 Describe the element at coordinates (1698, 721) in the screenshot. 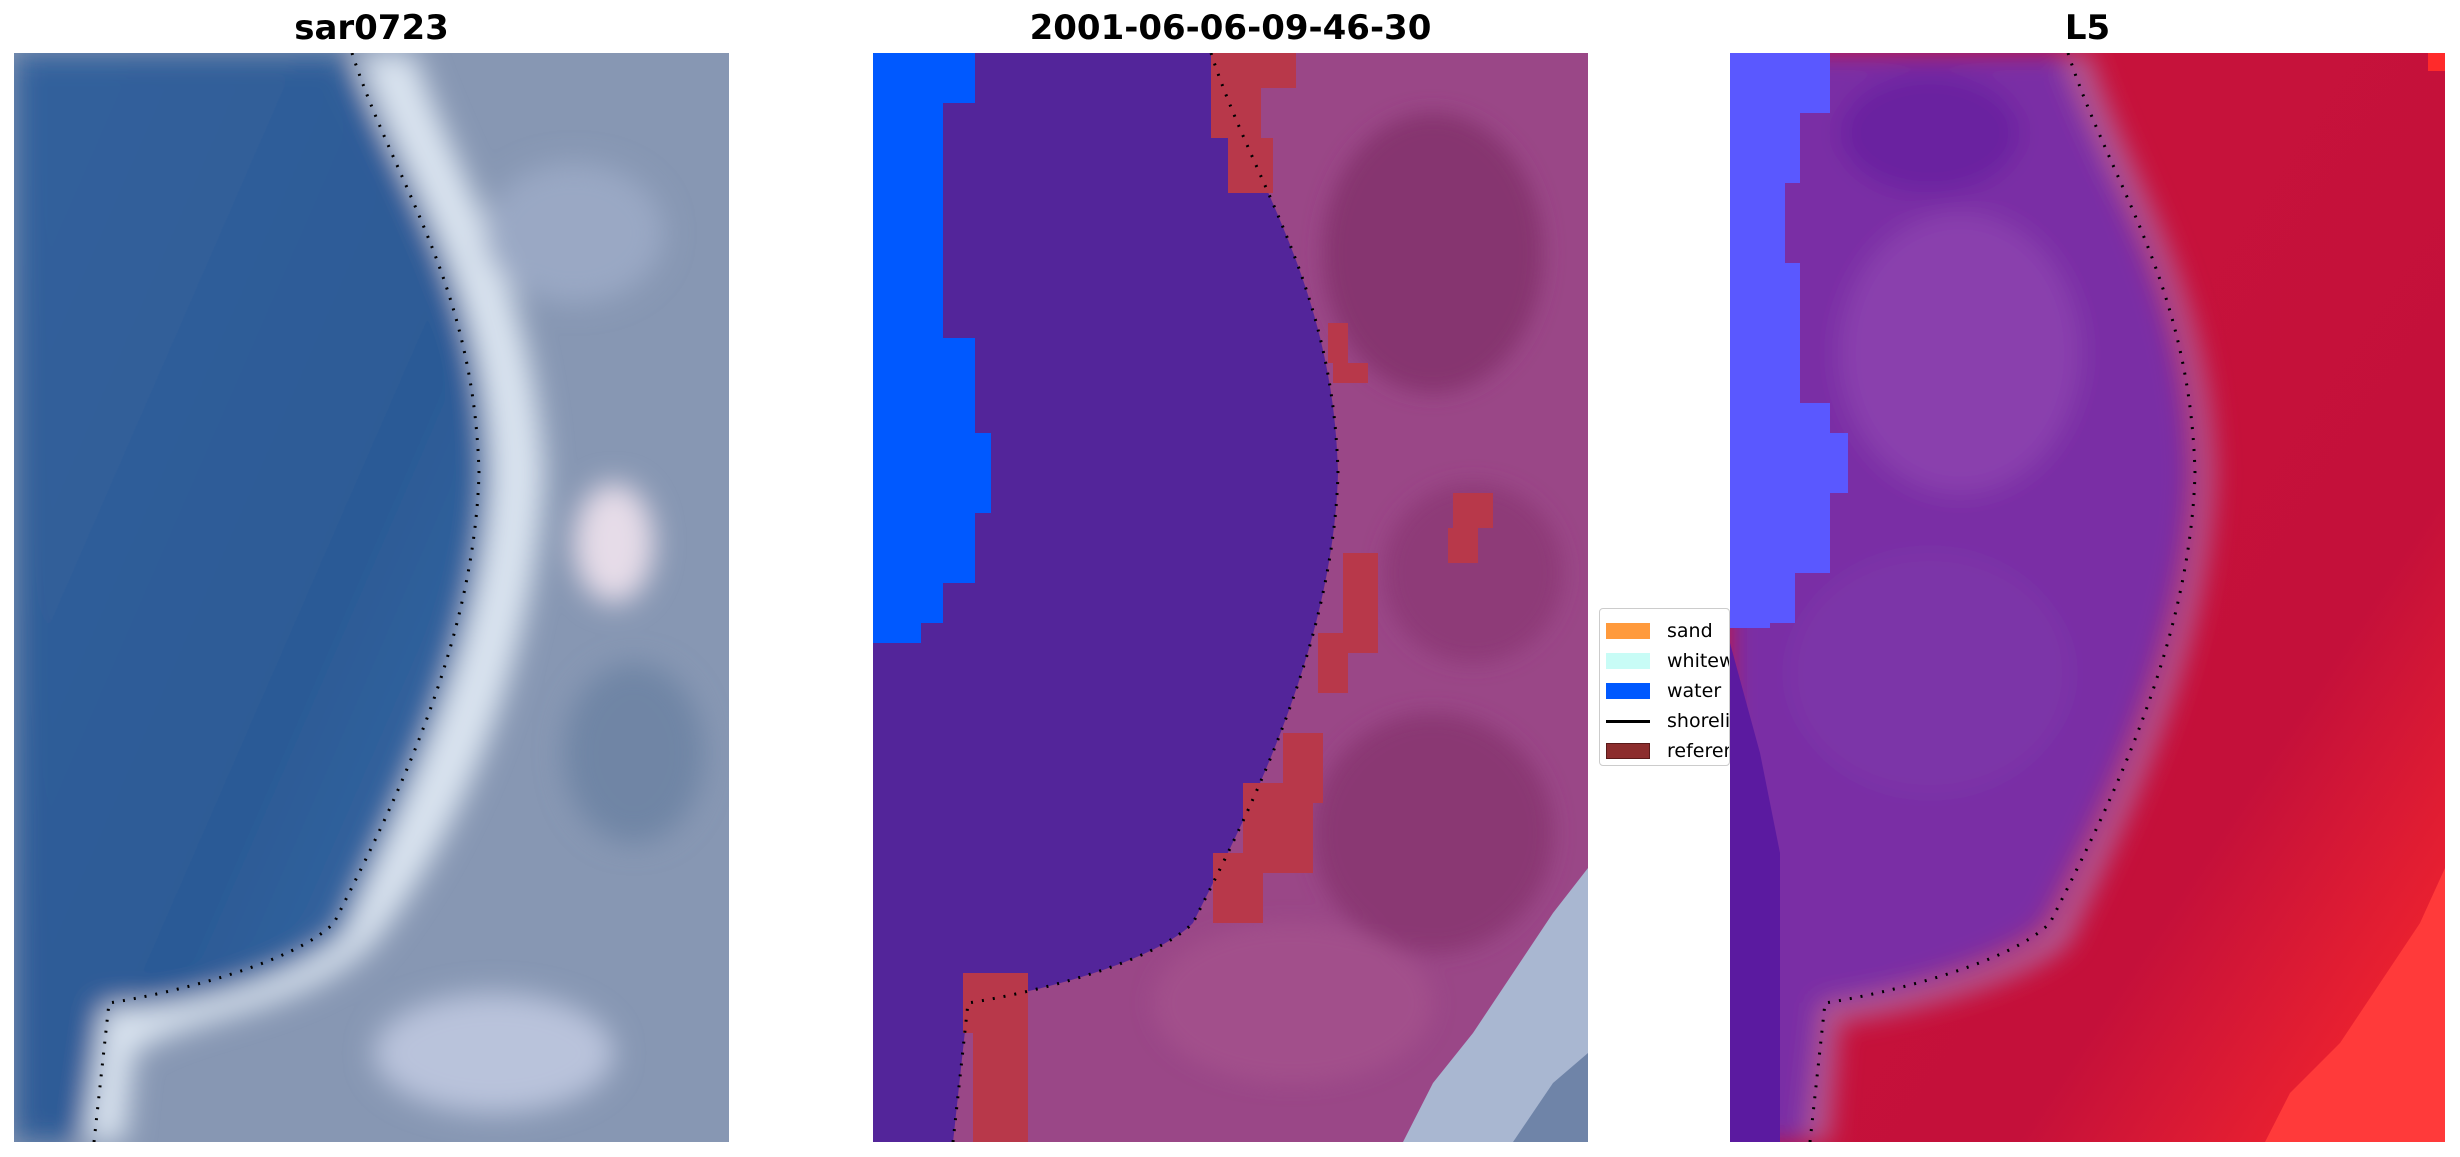

I see `legend-label: shoreline` at that location.